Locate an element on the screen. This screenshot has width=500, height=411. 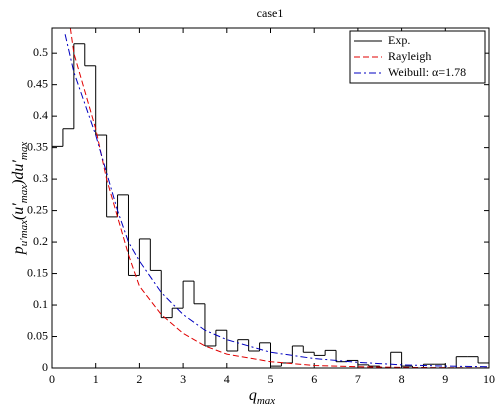
y-tick-label: 0.1 is located at coordinates (40, 304).